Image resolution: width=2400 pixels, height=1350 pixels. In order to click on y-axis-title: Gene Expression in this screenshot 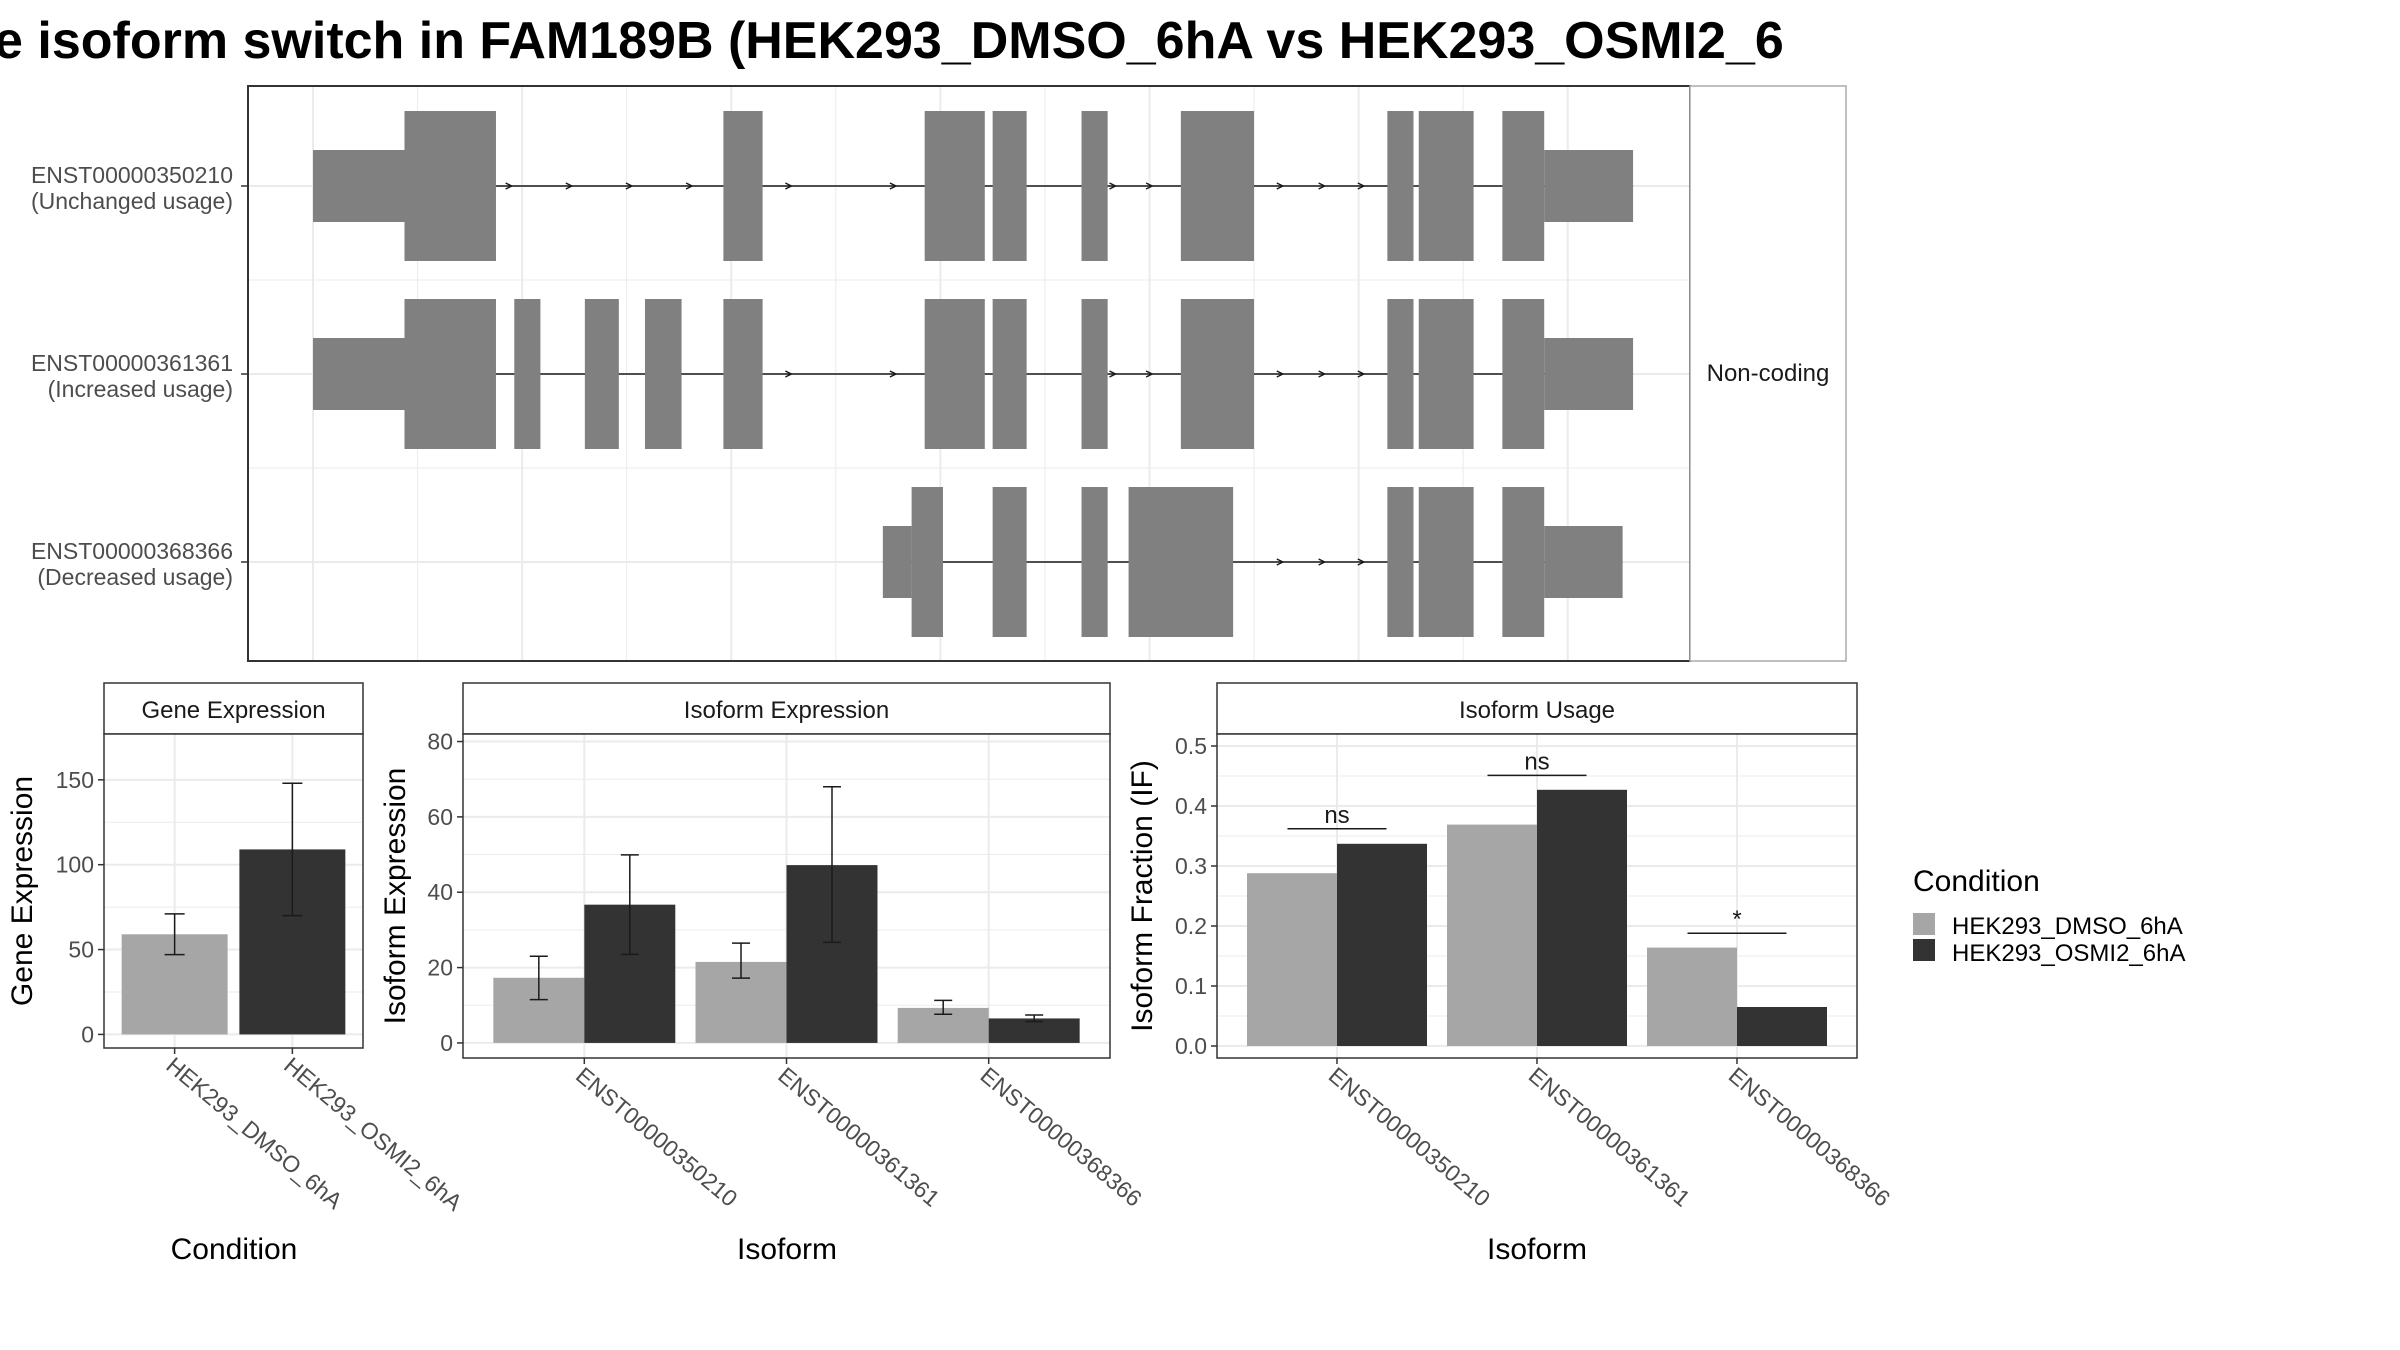, I will do `click(22, 891)`.